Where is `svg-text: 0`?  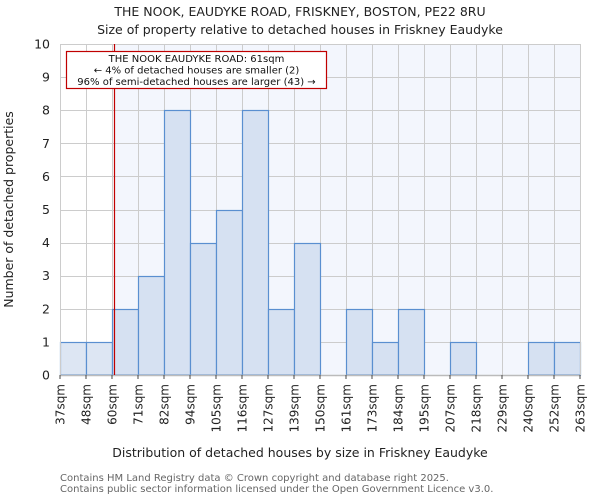 svg-text: 0 is located at coordinates (46, 375).